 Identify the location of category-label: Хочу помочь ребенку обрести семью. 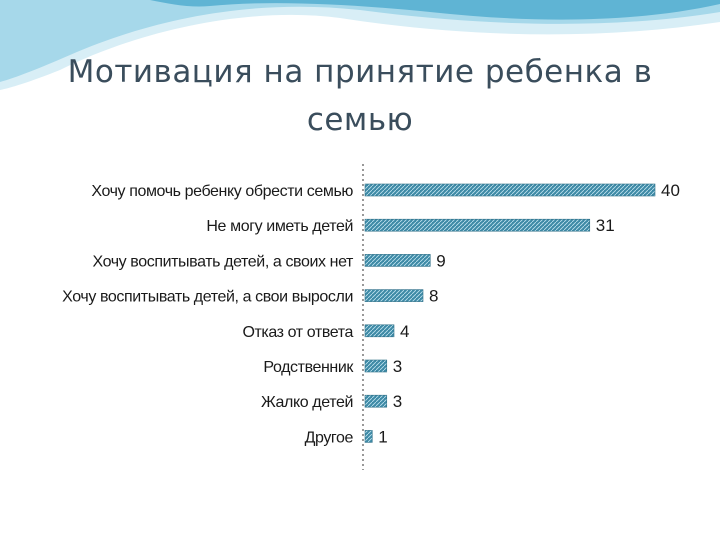
(222, 191).